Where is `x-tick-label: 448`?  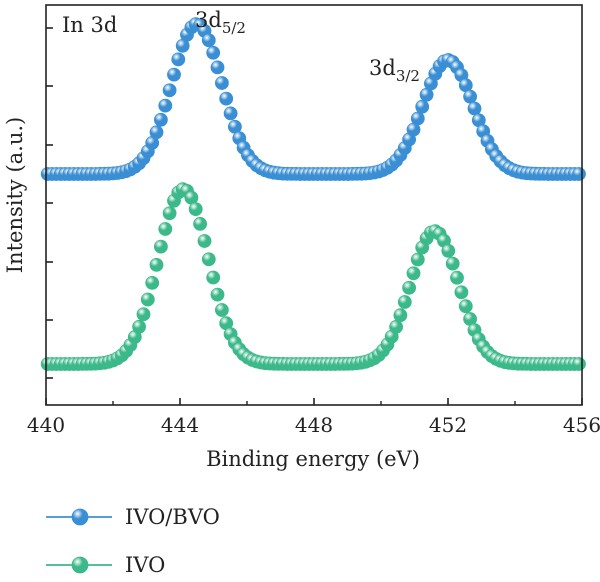
x-tick-label: 448 is located at coordinates (314, 425).